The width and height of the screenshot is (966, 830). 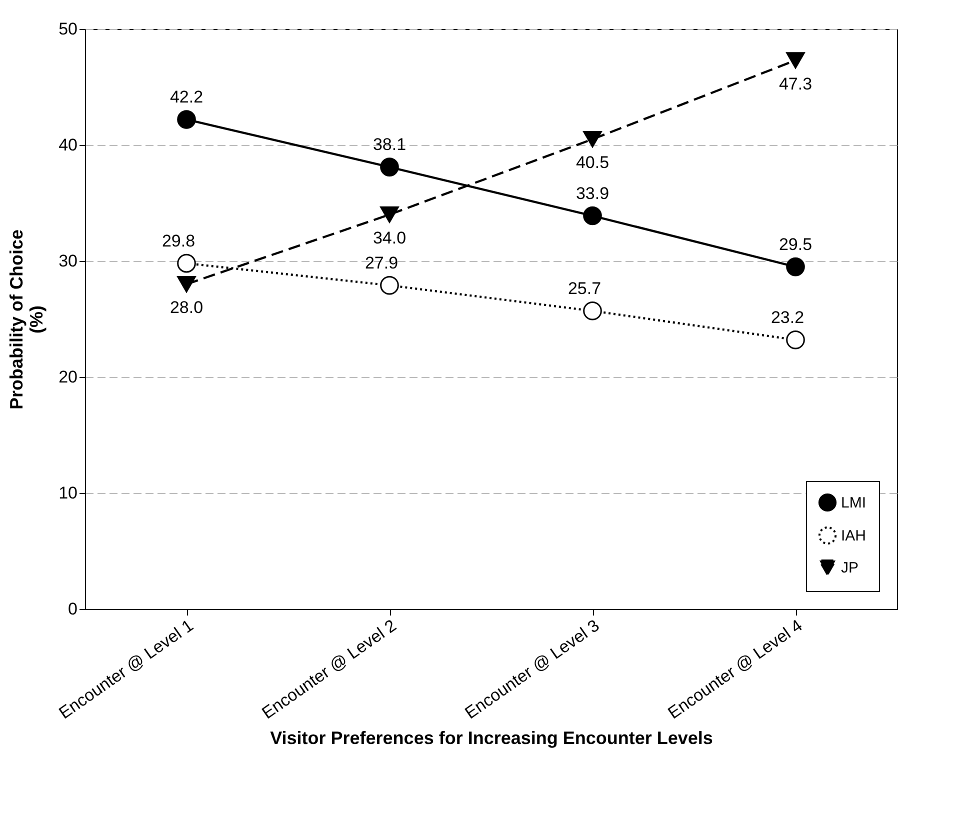 I want to click on data-label: 38.1, so click(x=389, y=144).